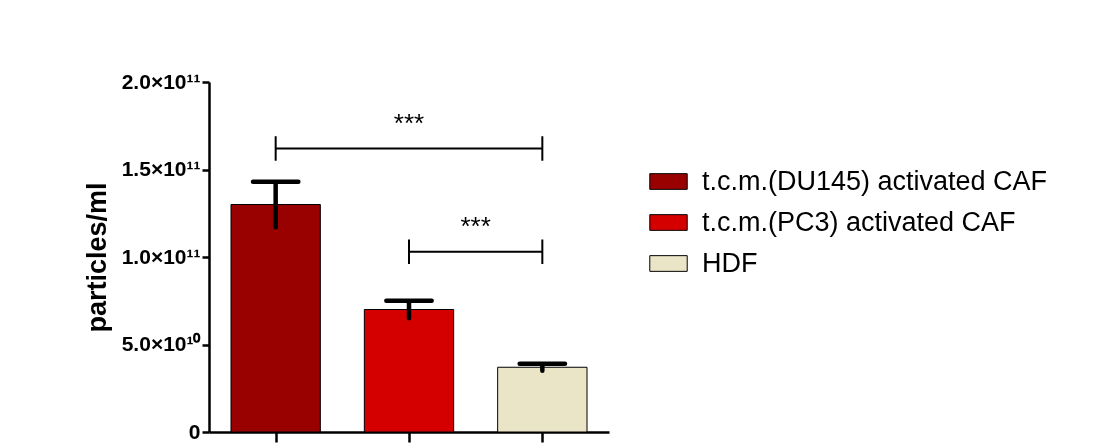 The height and width of the screenshot is (446, 1109). Describe the element at coordinates (875, 180) in the screenshot. I see `legend-label: t.c.m.(DU145) activated CAF` at that location.